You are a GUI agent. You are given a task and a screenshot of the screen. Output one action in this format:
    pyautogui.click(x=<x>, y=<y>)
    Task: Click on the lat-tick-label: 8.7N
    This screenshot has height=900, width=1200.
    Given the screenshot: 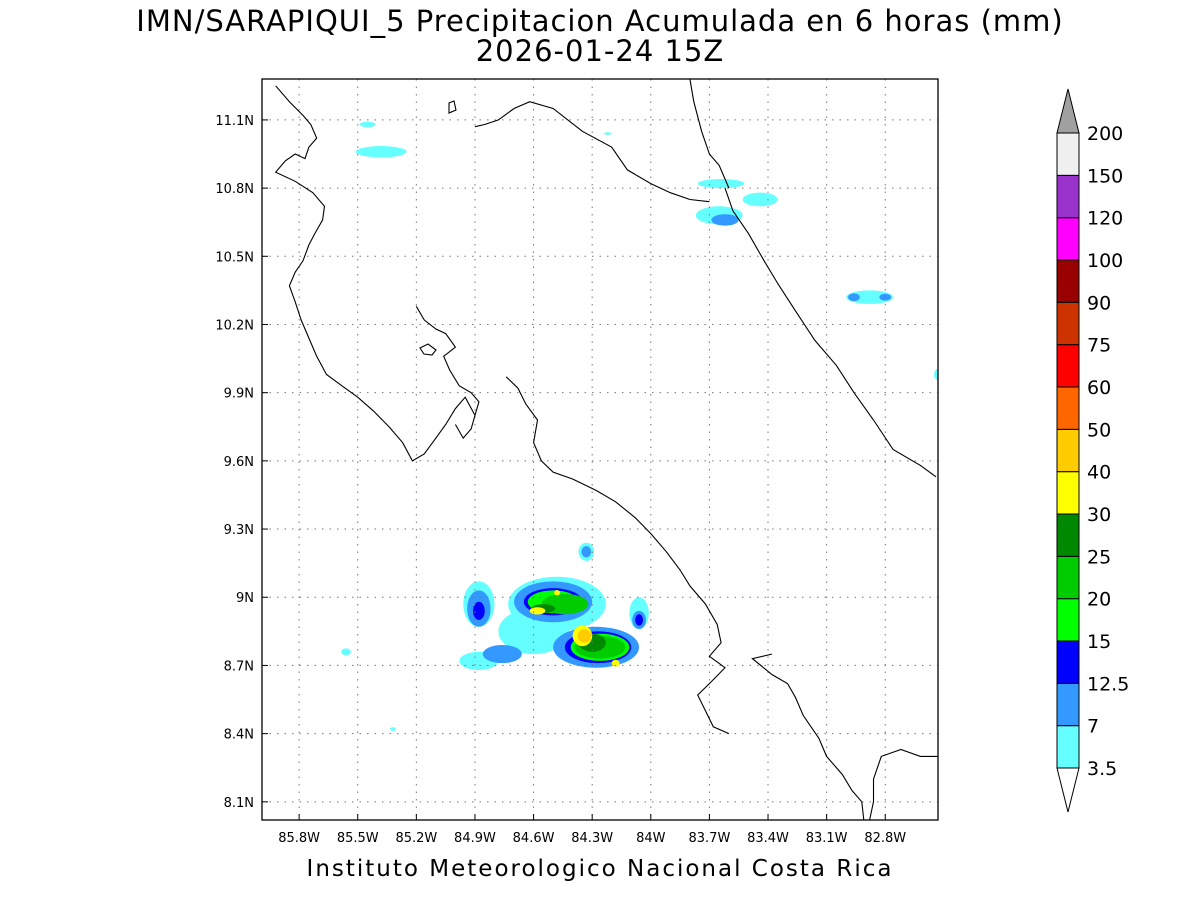 What is the action you would take?
    pyautogui.click(x=239, y=666)
    